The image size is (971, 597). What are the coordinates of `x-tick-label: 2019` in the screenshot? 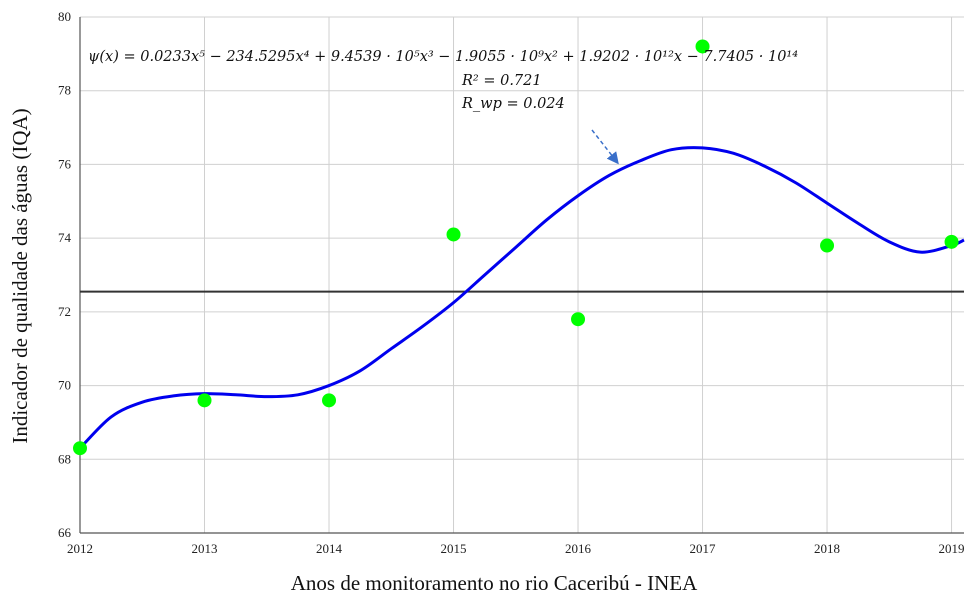 It's located at (952, 548).